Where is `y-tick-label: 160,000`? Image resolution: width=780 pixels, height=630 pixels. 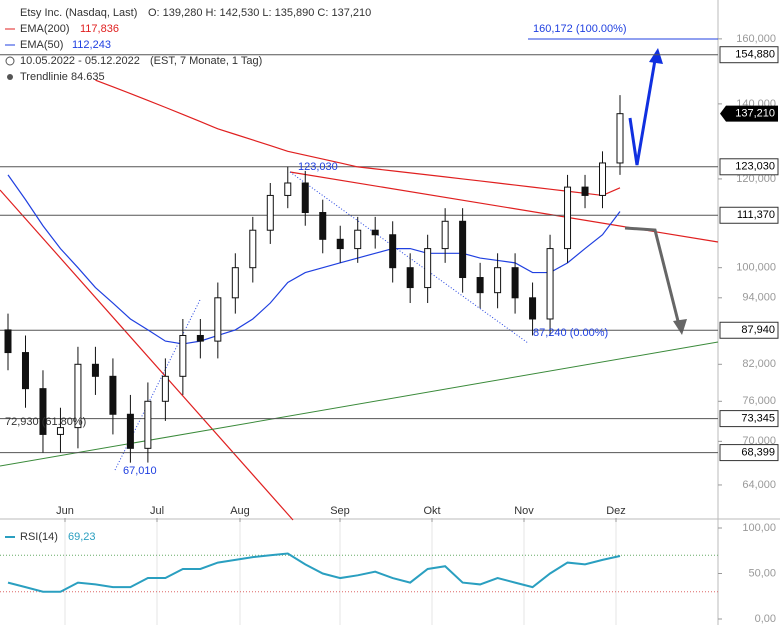
y-tick-label: 160,000 is located at coordinates (756, 39).